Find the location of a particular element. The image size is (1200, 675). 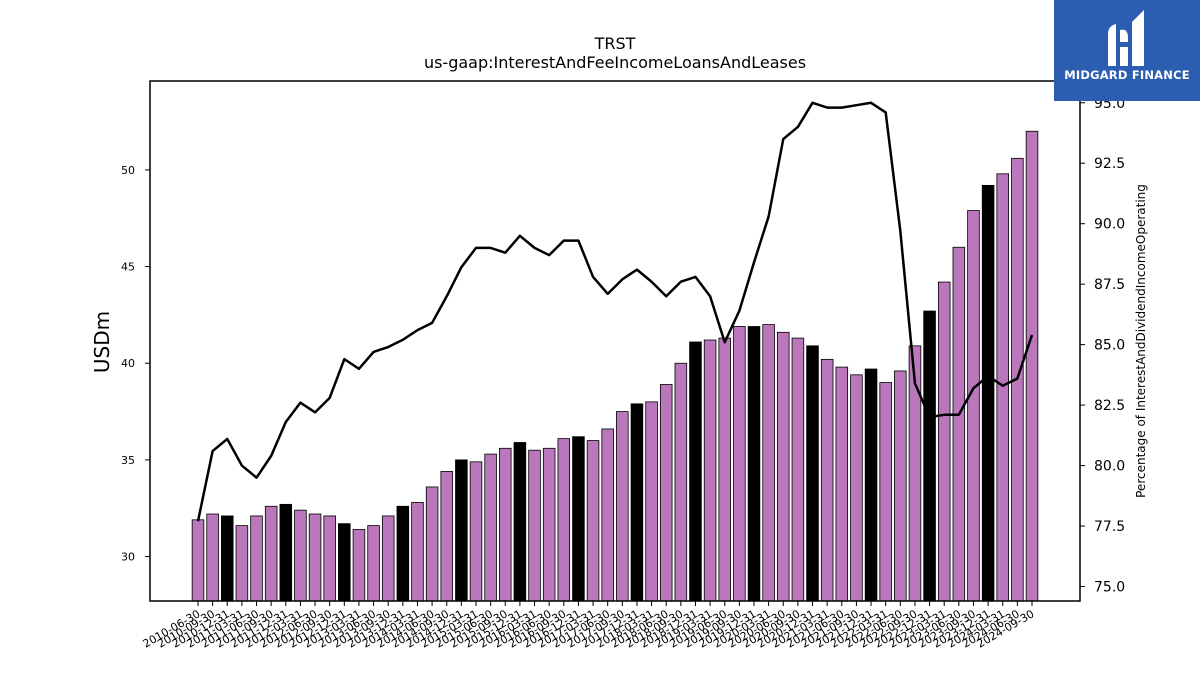

y-tick-label: 50 is located at coordinates (128, 170).